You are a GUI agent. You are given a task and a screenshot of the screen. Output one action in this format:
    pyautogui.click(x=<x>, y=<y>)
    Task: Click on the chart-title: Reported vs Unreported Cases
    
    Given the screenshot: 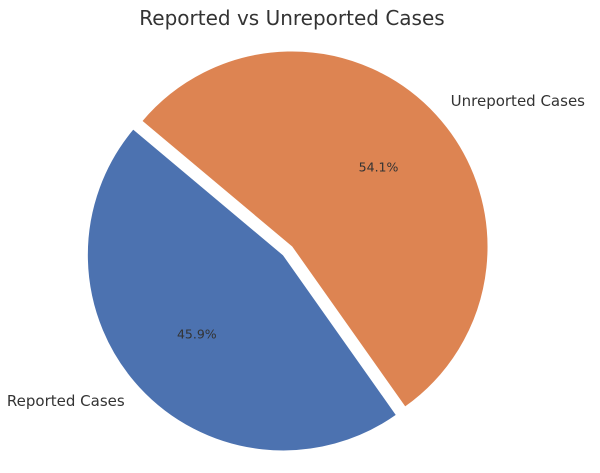 What is the action you would take?
    pyautogui.click(x=291, y=18)
    